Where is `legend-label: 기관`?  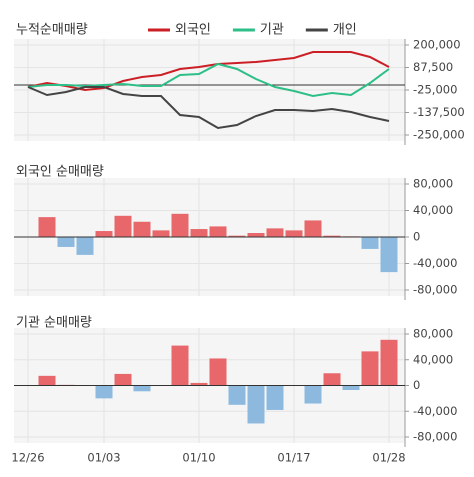
legend-label: 기관 is located at coordinates (272, 30).